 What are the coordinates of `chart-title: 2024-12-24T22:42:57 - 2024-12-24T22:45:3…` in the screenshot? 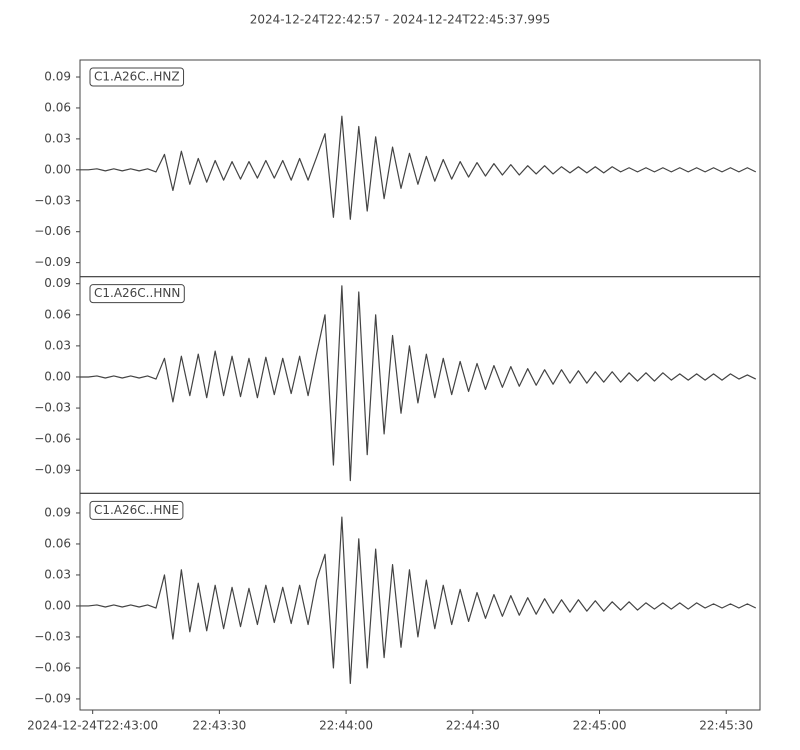 It's located at (400, 20).